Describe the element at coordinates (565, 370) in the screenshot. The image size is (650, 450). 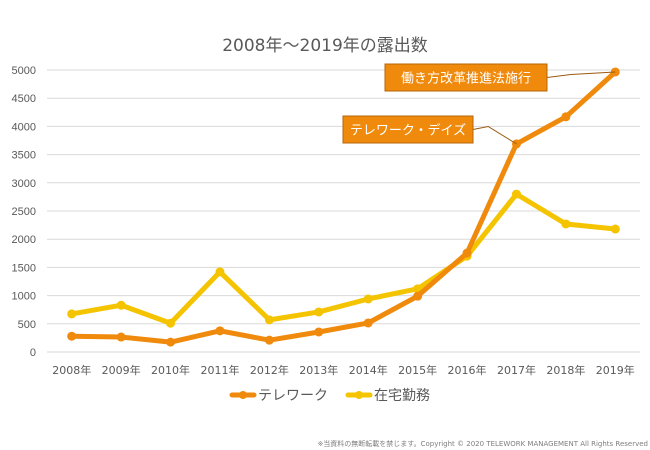
I see `x-tick-label: 2018年` at that location.